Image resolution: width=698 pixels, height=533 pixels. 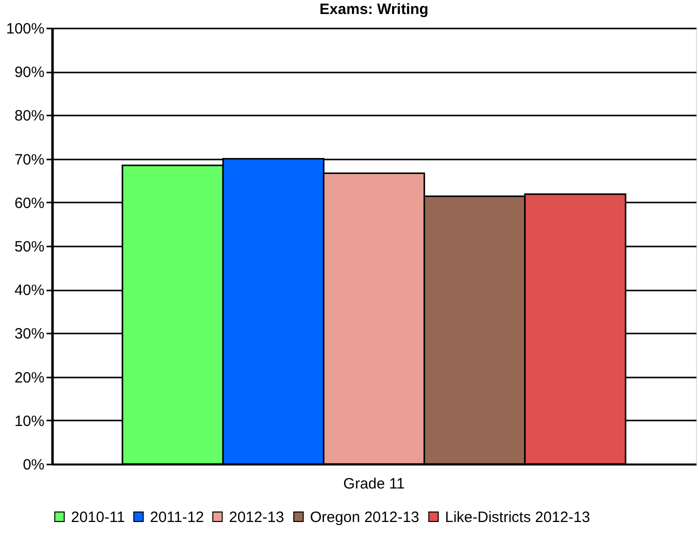 I want to click on y-tick-label: 50%, so click(x=29, y=247).